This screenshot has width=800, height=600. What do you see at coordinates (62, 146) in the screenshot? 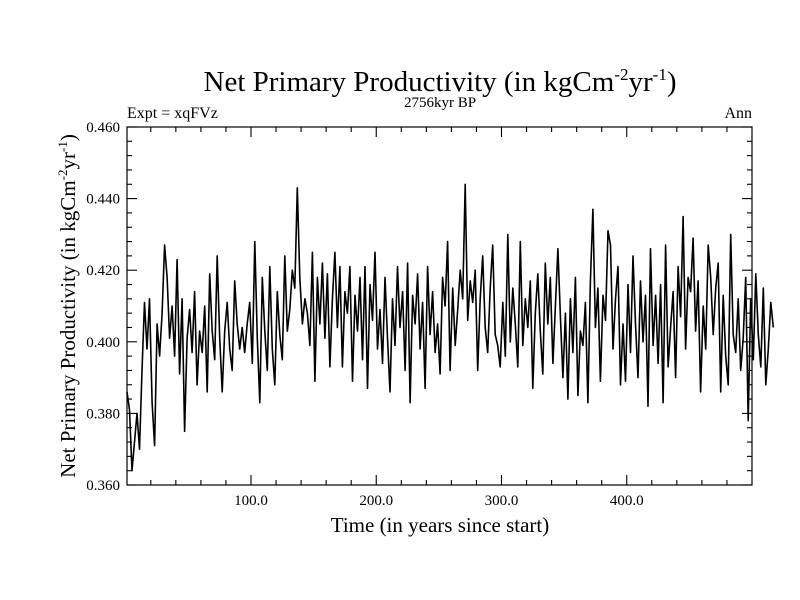
I see `ylabel-superscript-2: -1` at bounding box center [62, 146].